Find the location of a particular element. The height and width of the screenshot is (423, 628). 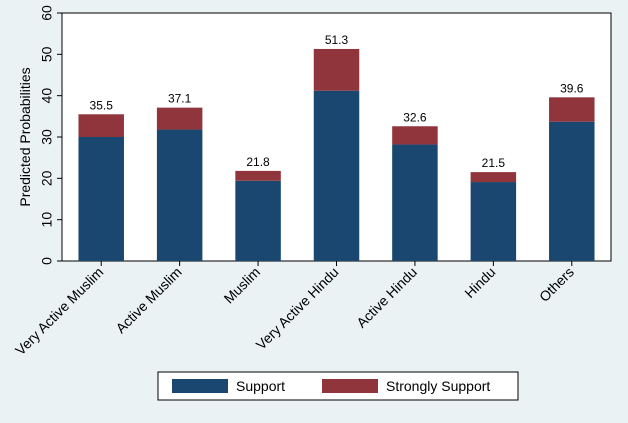

y-tick-label: 30 is located at coordinates (47, 137).